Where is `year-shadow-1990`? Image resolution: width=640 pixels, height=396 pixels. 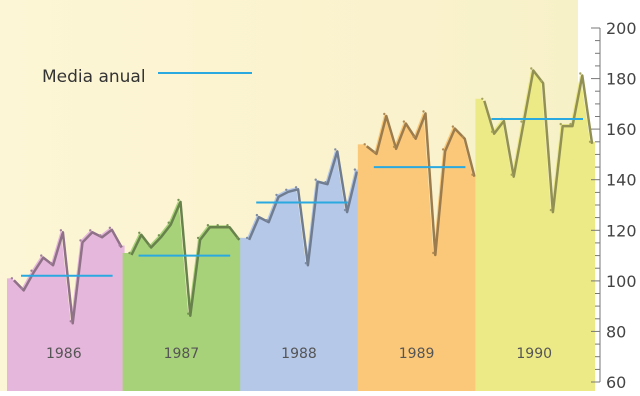
year-shadow-1990 is located at coordinates (538, 141).